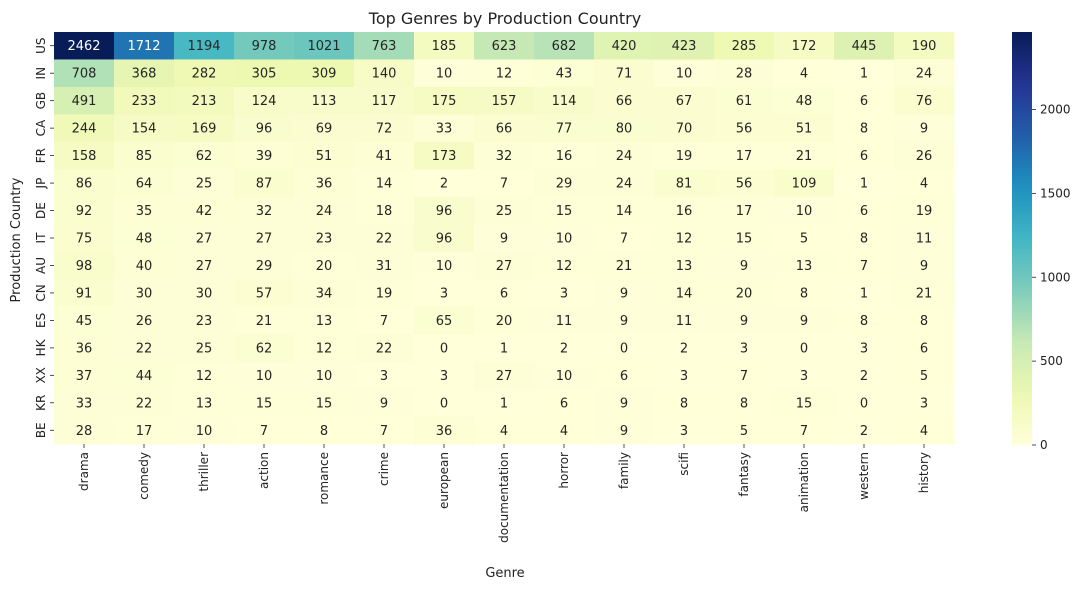 The width and height of the screenshot is (1086, 590). I want to click on cell-value-label: 423, so click(684, 46).